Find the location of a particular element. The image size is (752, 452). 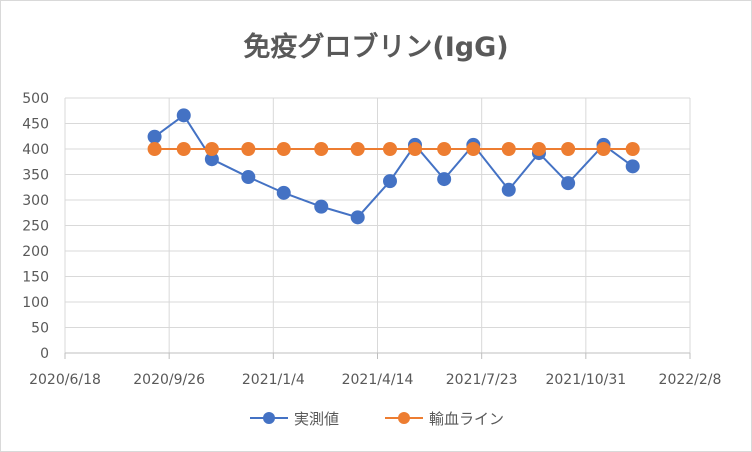

y-tick-label: 0 is located at coordinates (44, 354).